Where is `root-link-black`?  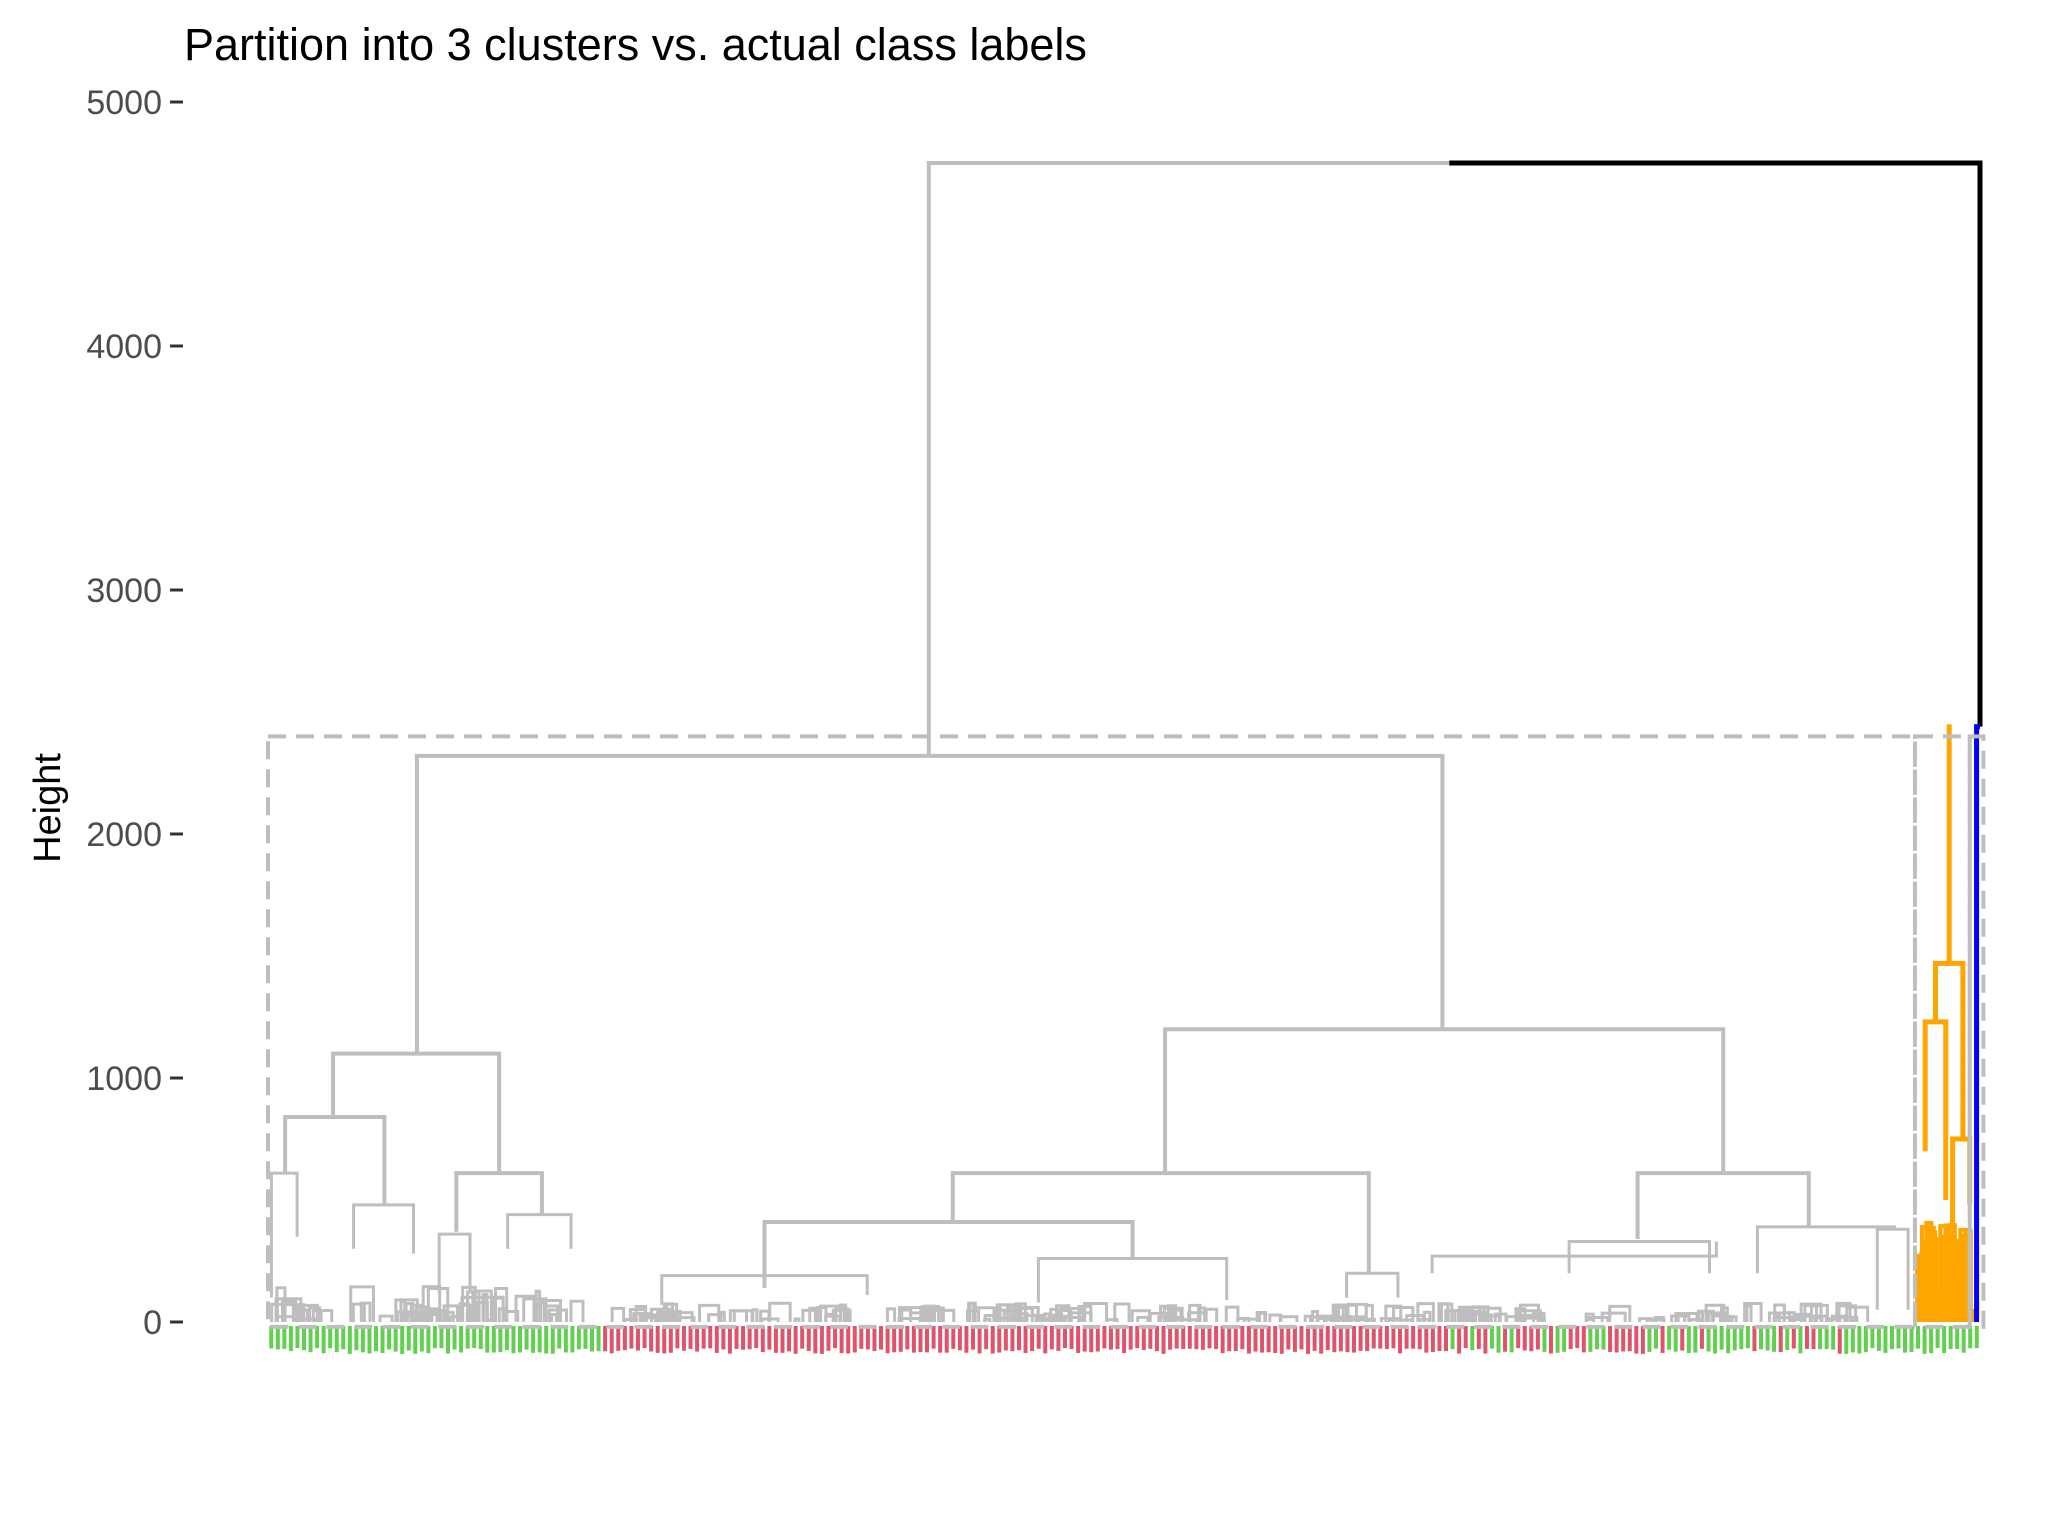 root-link-black is located at coordinates (1716, 443).